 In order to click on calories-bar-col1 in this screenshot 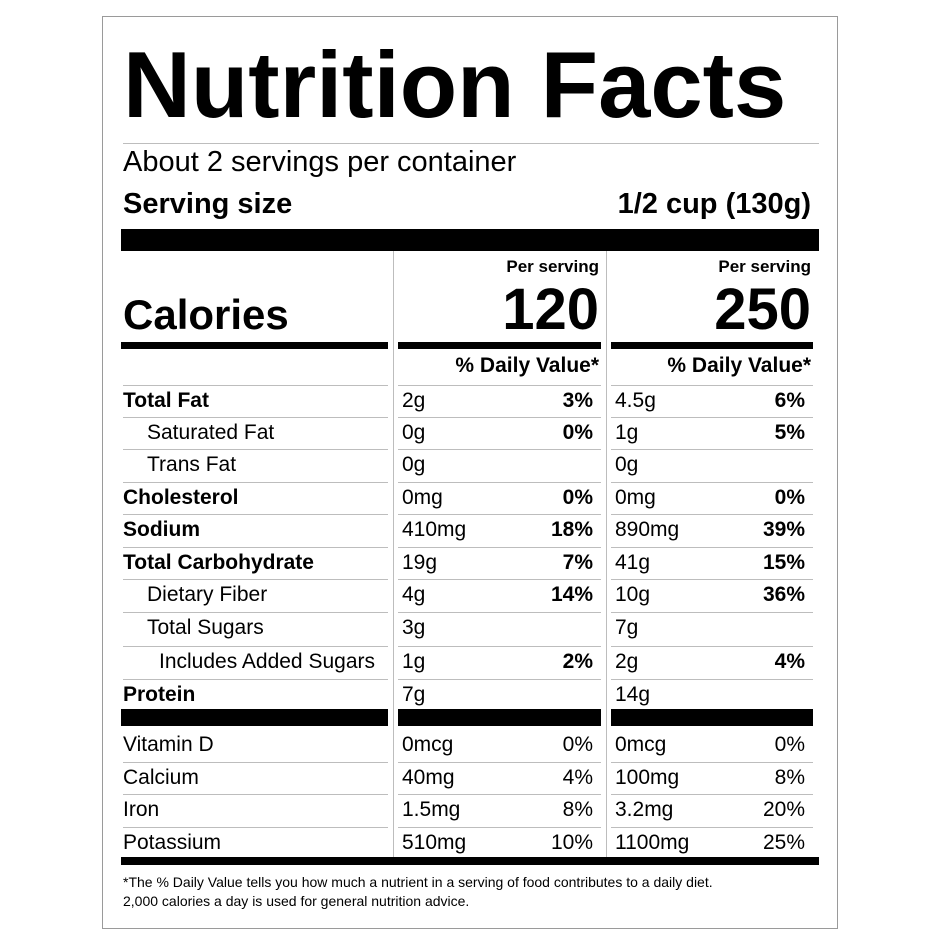, I will do `click(499, 345)`.